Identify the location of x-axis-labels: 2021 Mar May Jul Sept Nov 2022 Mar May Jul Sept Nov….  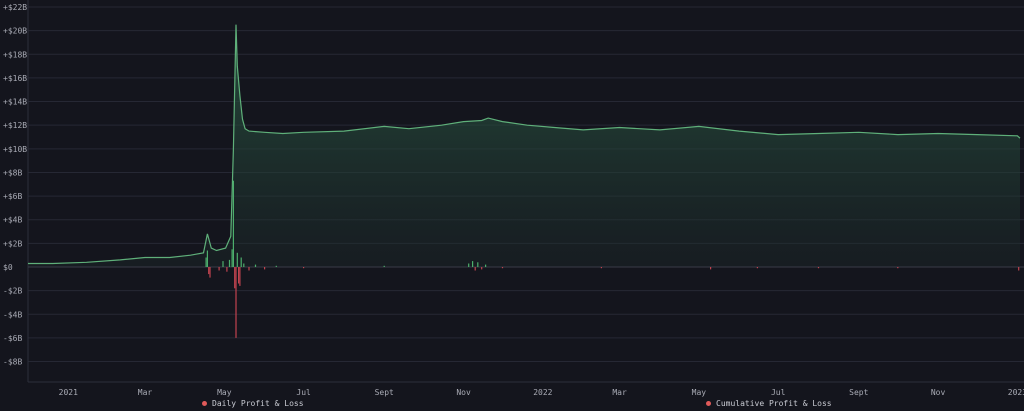
(541, 392).